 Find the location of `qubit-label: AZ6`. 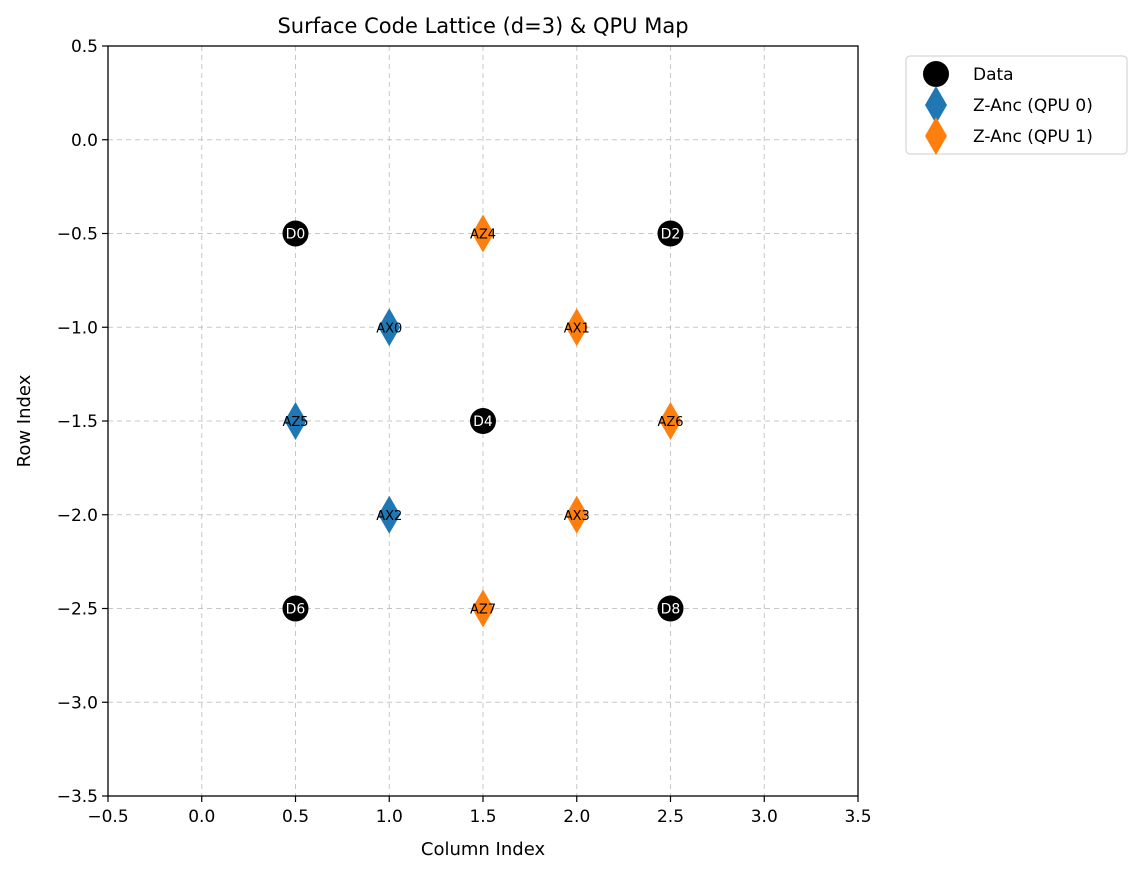

qubit-label: AZ6 is located at coordinates (670, 422).